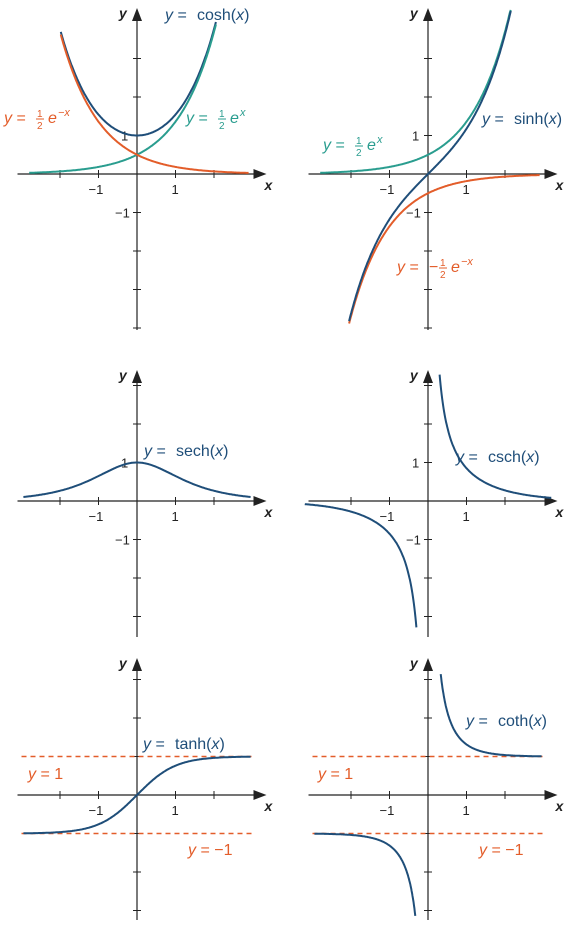 The width and height of the screenshot is (573, 929). I want to click on series-label-halfexpneg: y = 12 e −x, so click(36, 119).